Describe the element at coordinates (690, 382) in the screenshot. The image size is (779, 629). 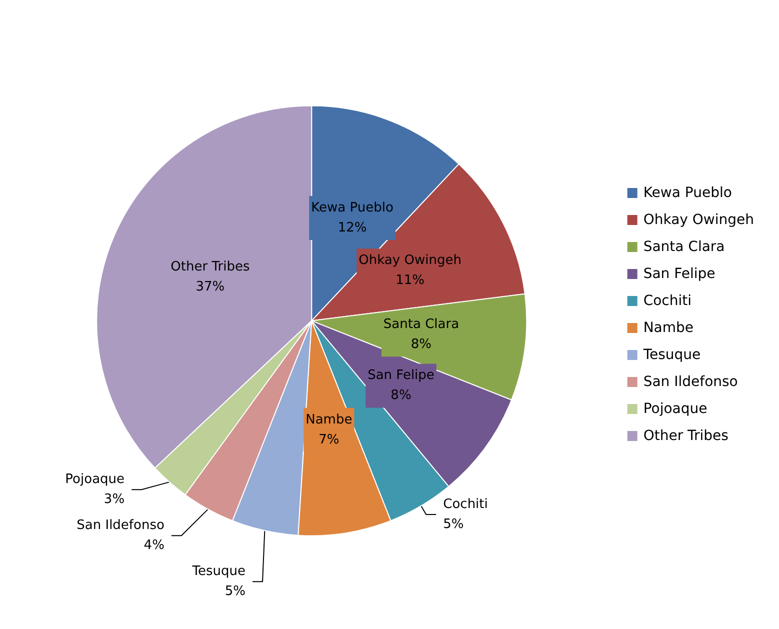
I see `legend-label: San Ildefonso` at that location.